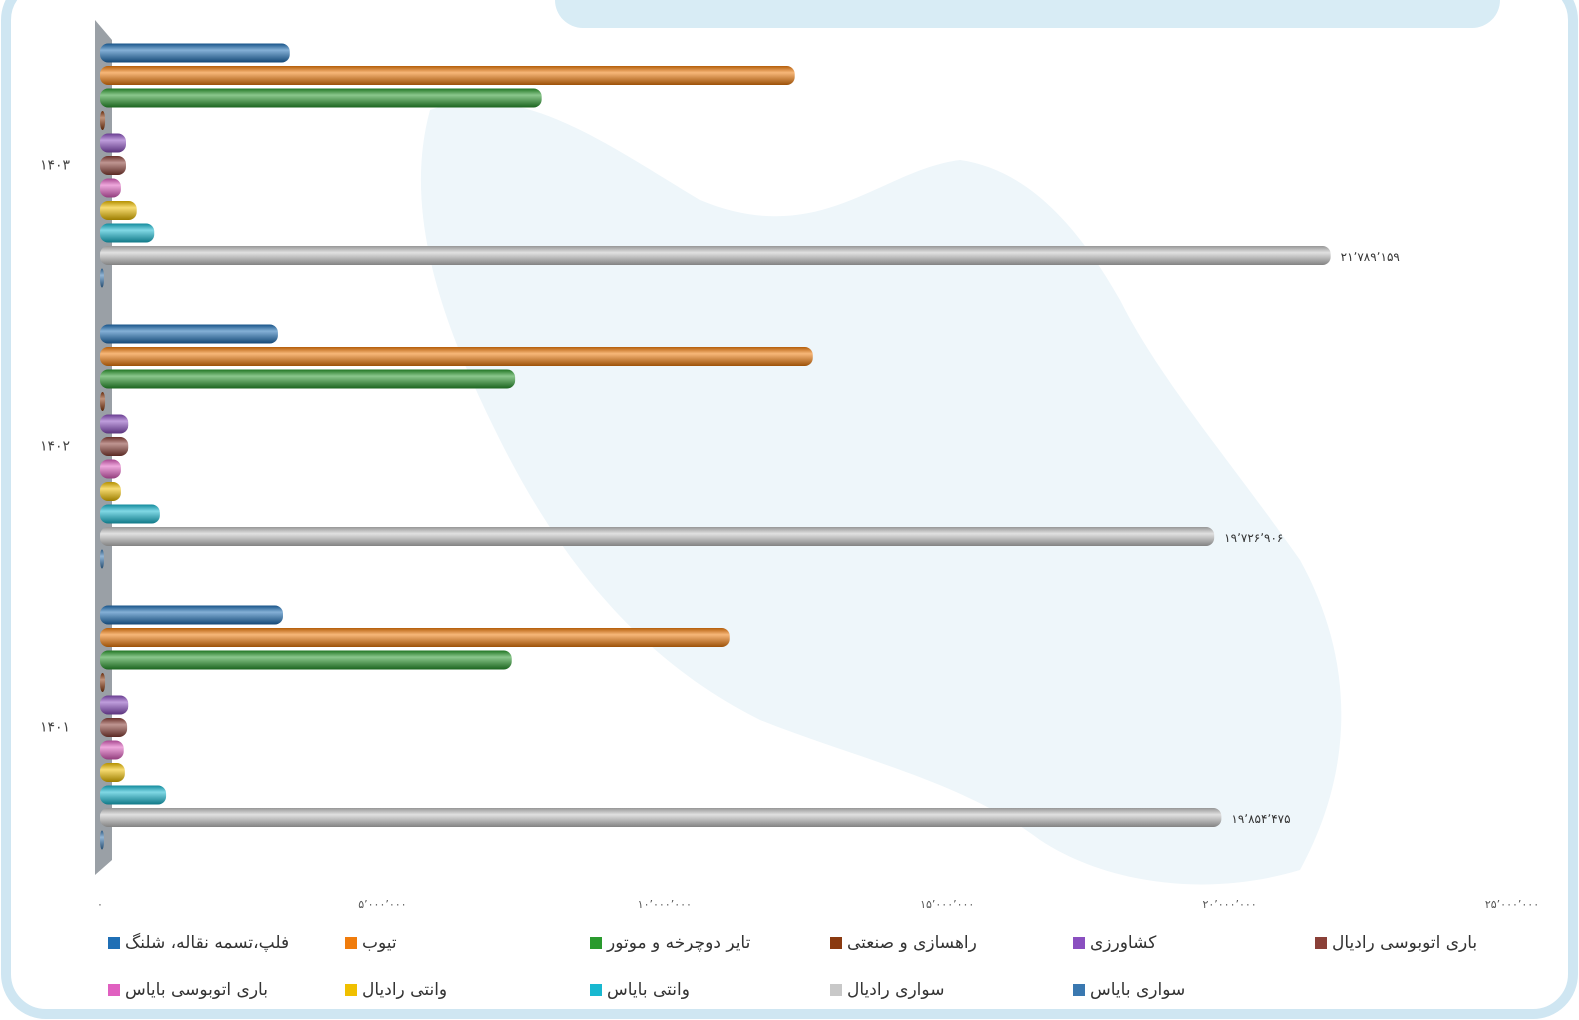  What do you see at coordinates (207, 942) in the screenshot?
I see `legend-label: فلپ،تسمه نقاله، شلنگ` at bounding box center [207, 942].